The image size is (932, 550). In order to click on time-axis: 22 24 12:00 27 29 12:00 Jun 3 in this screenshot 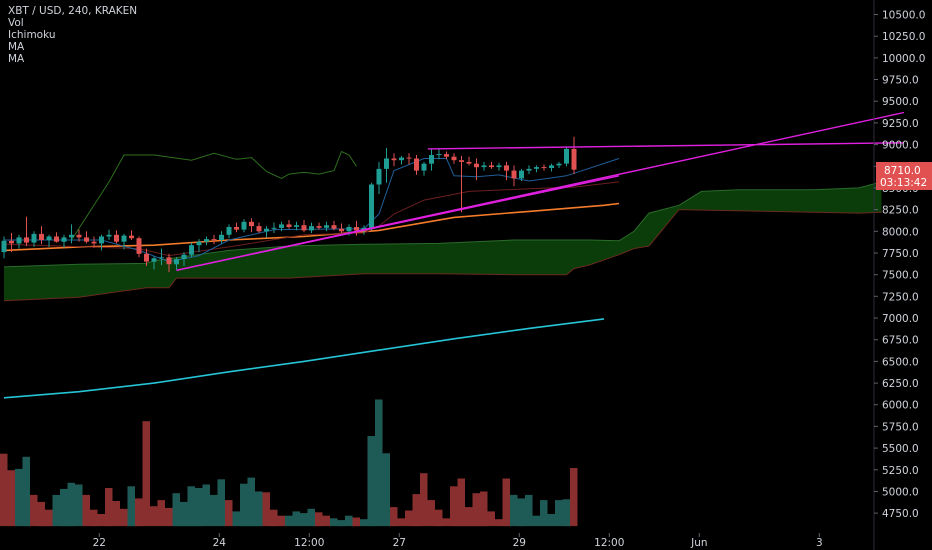, I will do `click(458, 541)`.